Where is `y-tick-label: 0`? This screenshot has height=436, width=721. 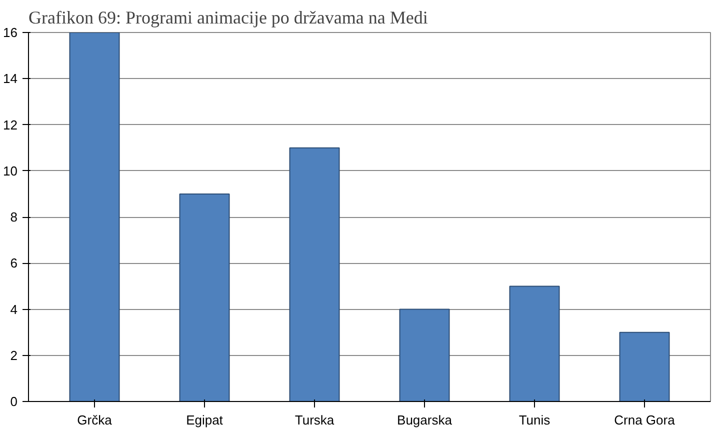
y-tick-label: 0 is located at coordinates (14, 401).